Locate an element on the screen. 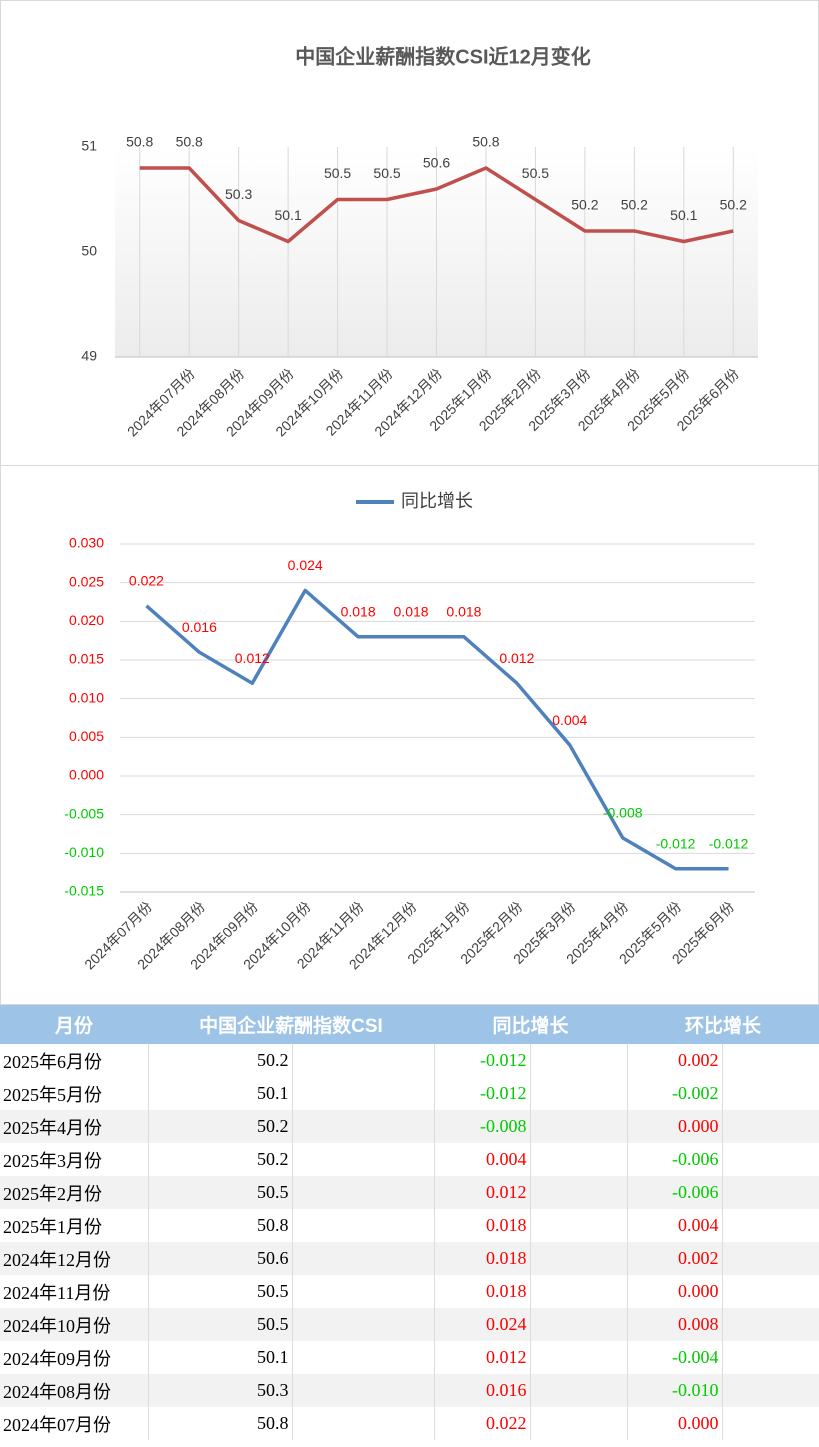 The width and height of the screenshot is (819, 1447). table-row: 2025年2月份 50.5 0.012 -0.006 is located at coordinates (409, 1192).